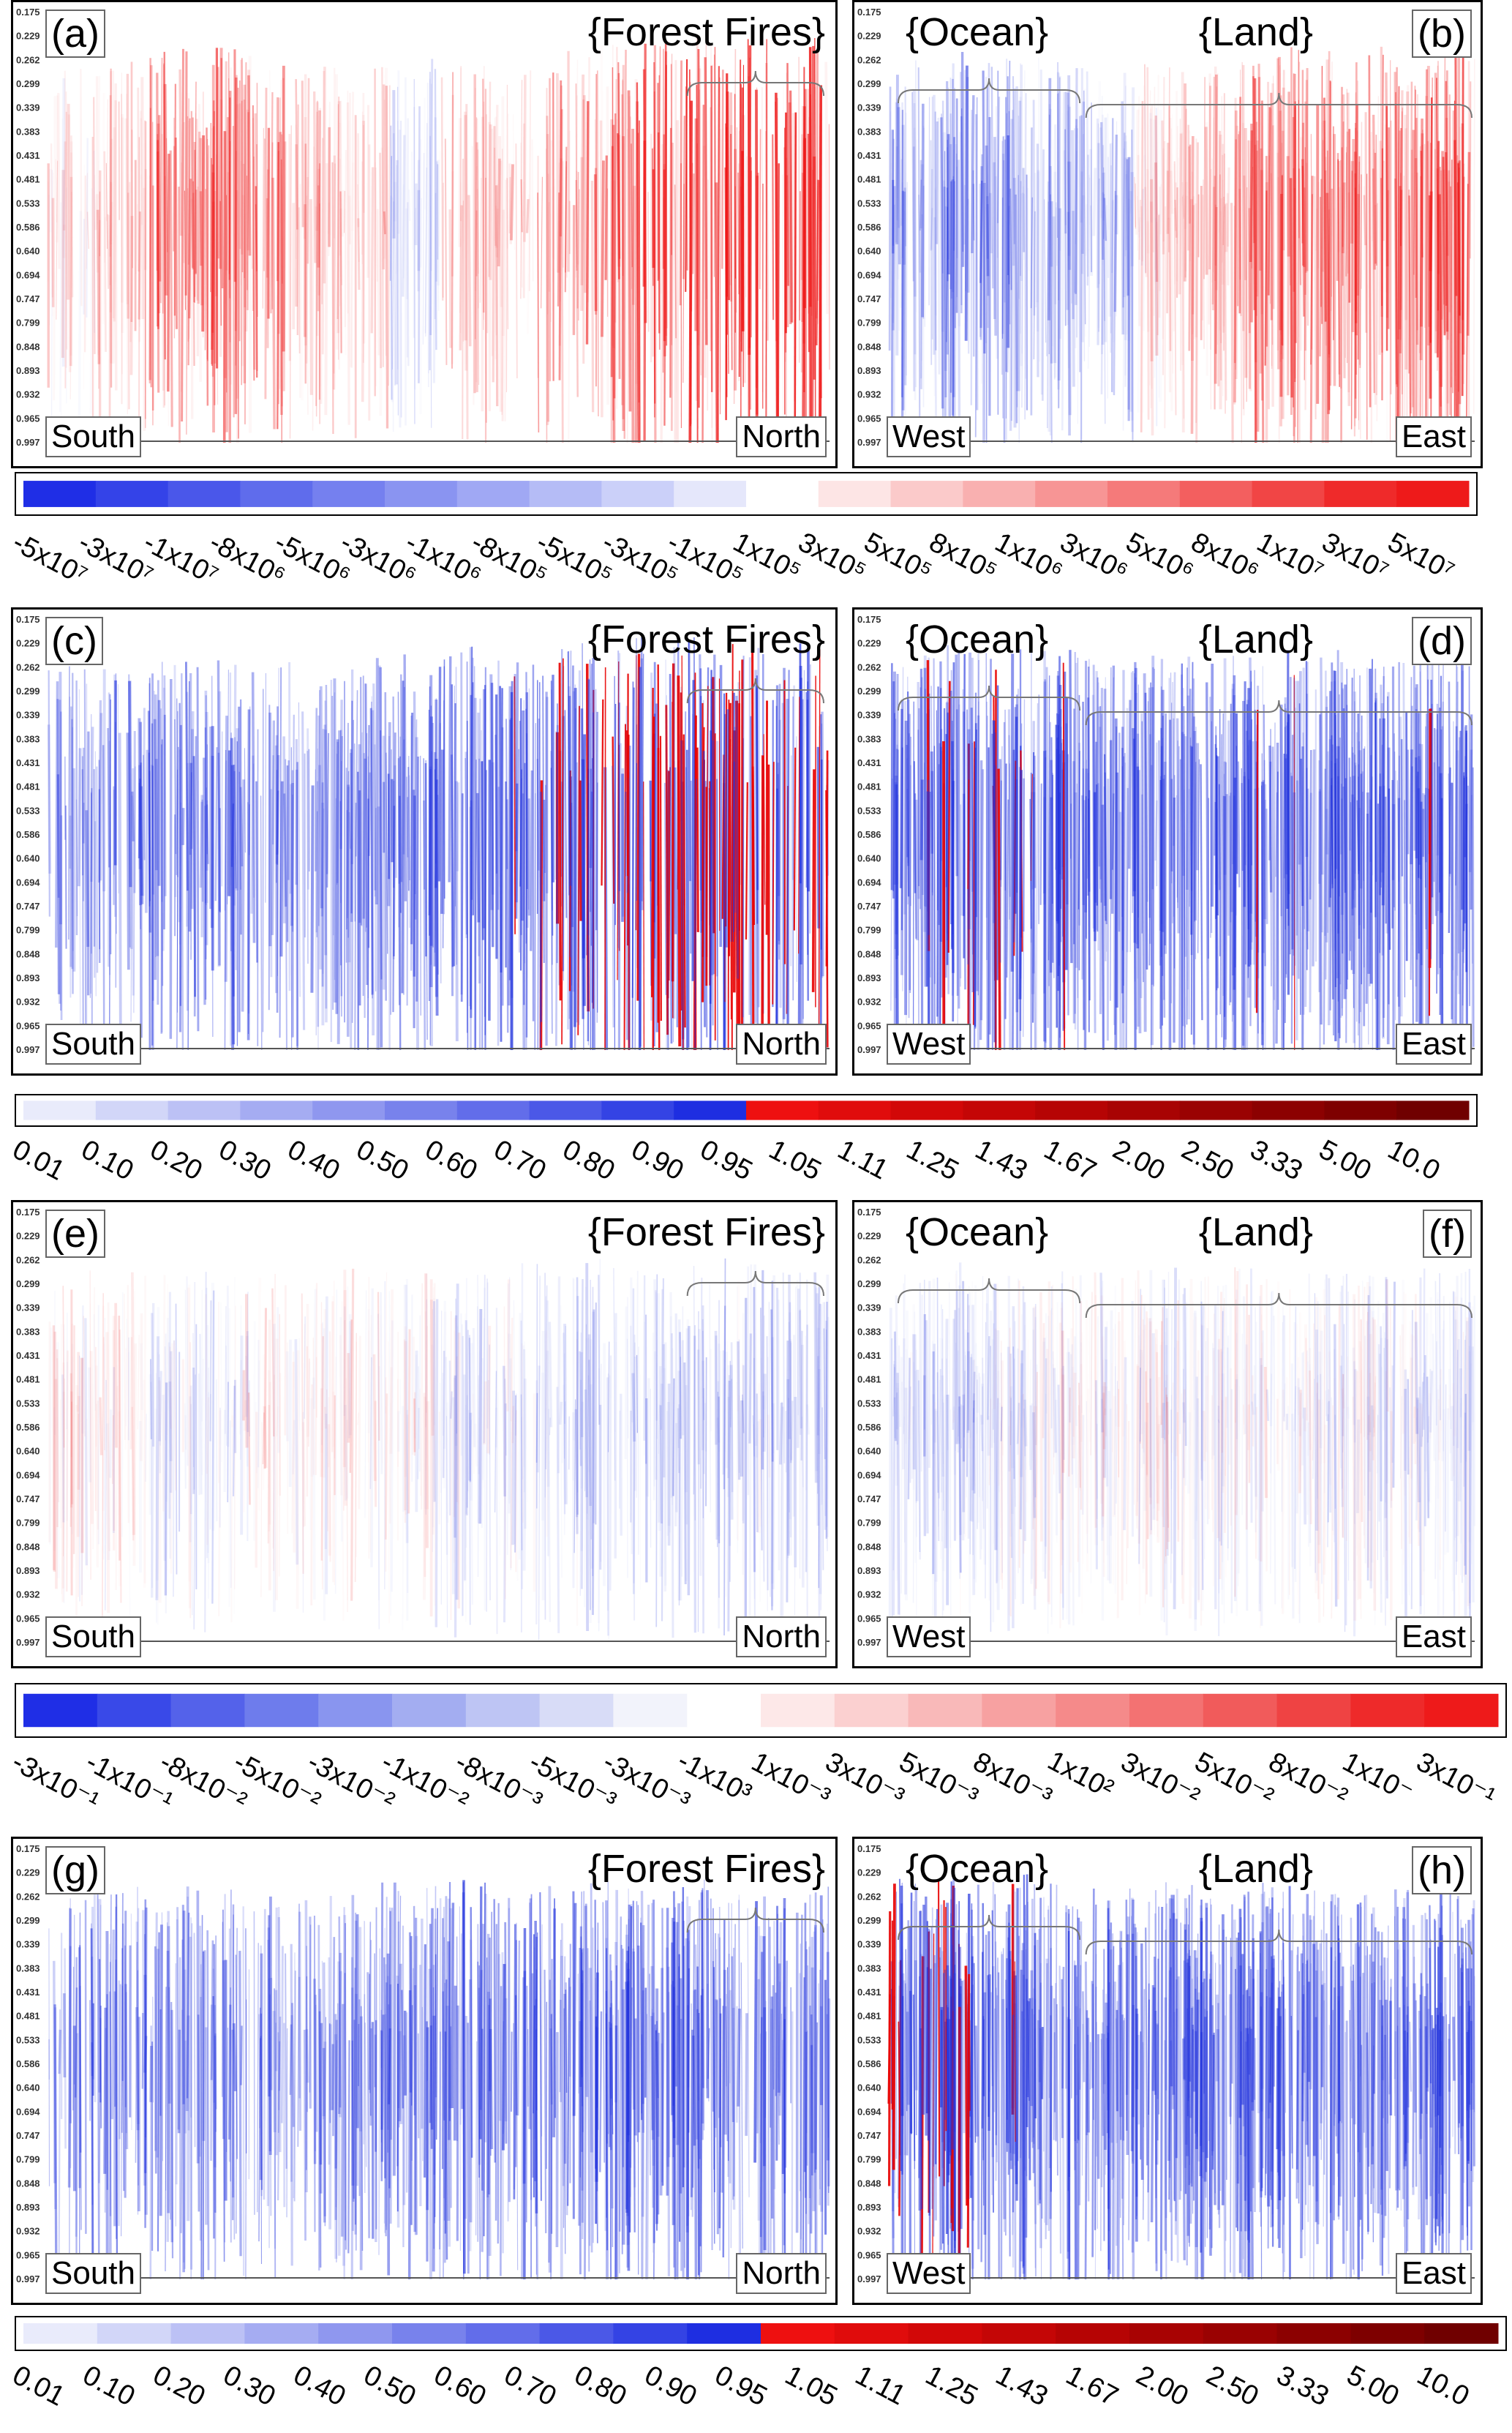 Image resolution: width=1512 pixels, height=2433 pixels. What do you see at coordinates (181, 559) in the screenshot?
I see `colorbar-tick-label: -1x10⁷` at bounding box center [181, 559].